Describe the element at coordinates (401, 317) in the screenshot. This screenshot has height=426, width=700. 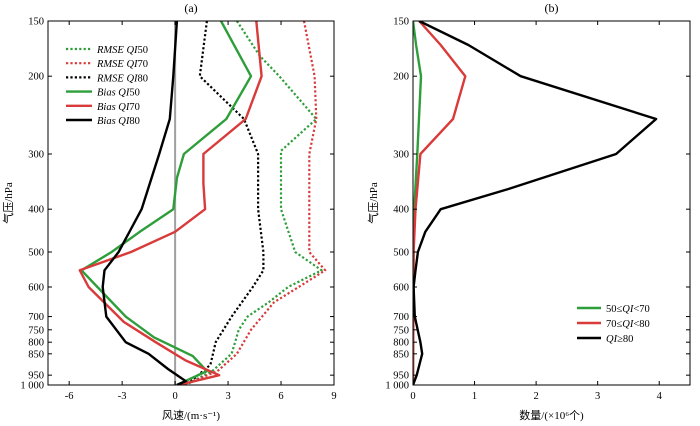
I see `y-tick-label-b-6: 700` at that location.